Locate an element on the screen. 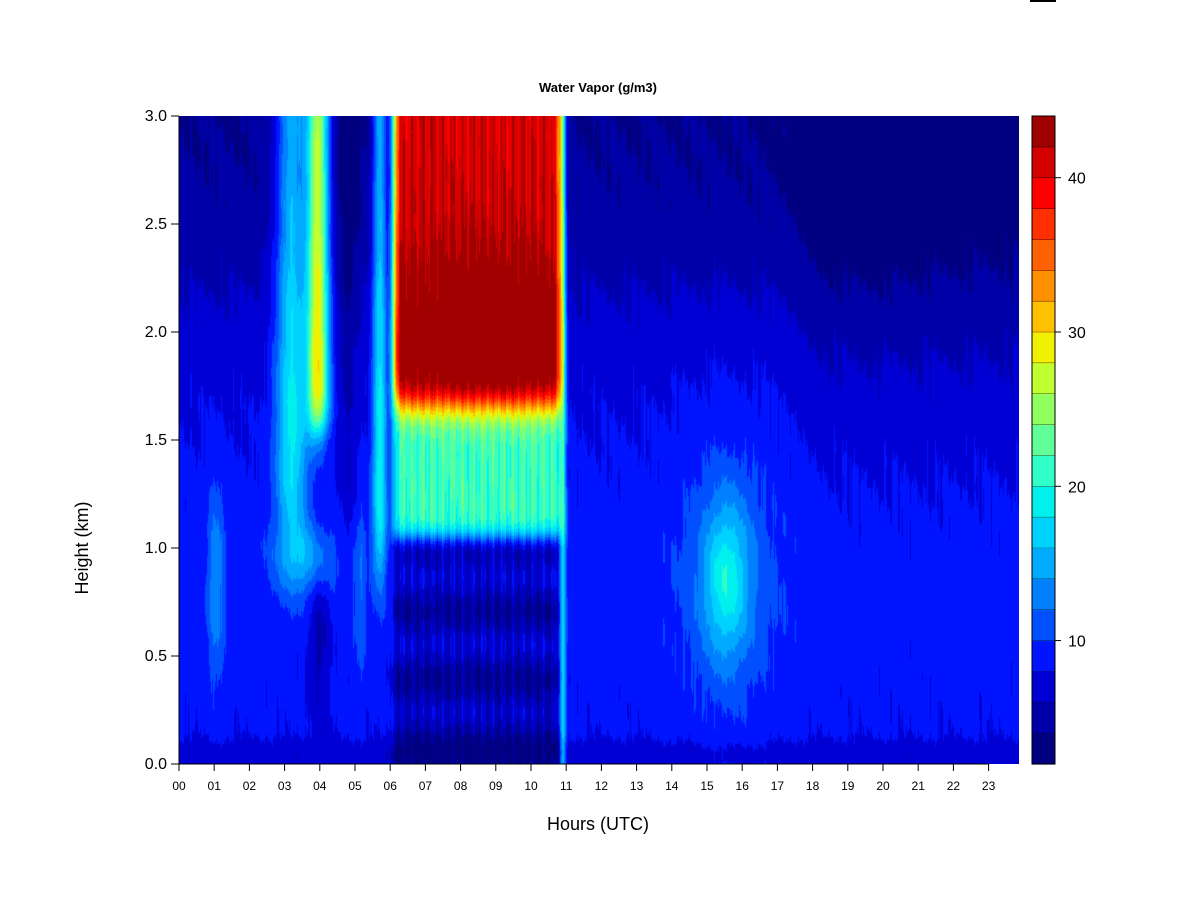 This screenshot has width=1200, height=900. x-tick-label: 03 is located at coordinates (285, 786).